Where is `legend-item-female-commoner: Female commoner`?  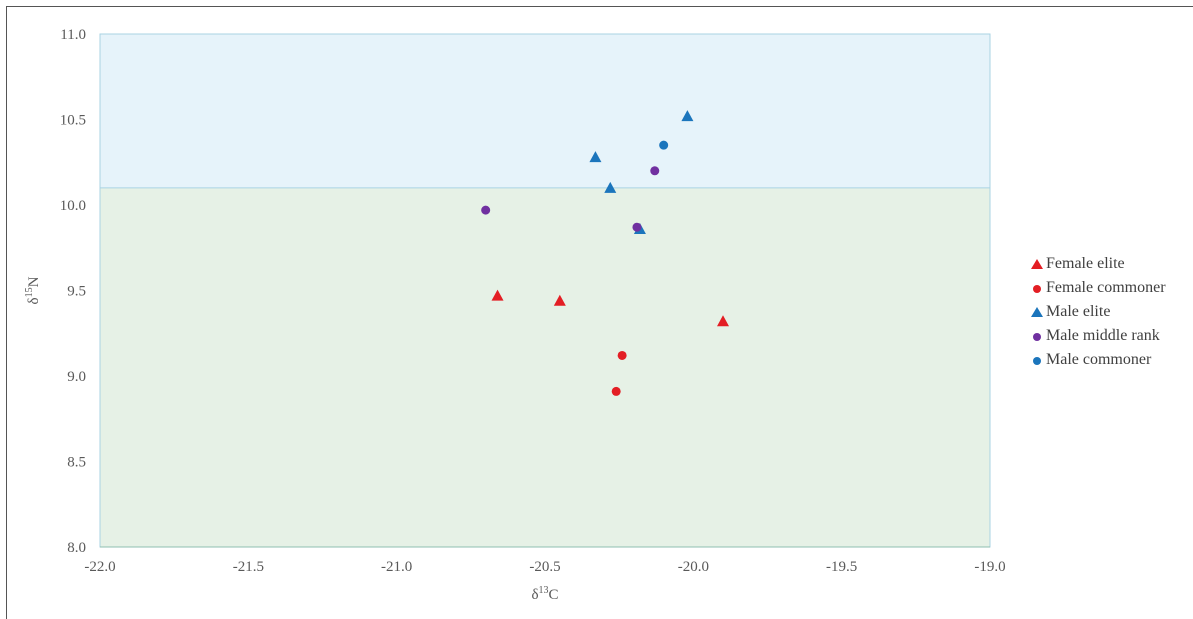
legend-item-female-commoner: Female commoner is located at coordinates (1098, 288).